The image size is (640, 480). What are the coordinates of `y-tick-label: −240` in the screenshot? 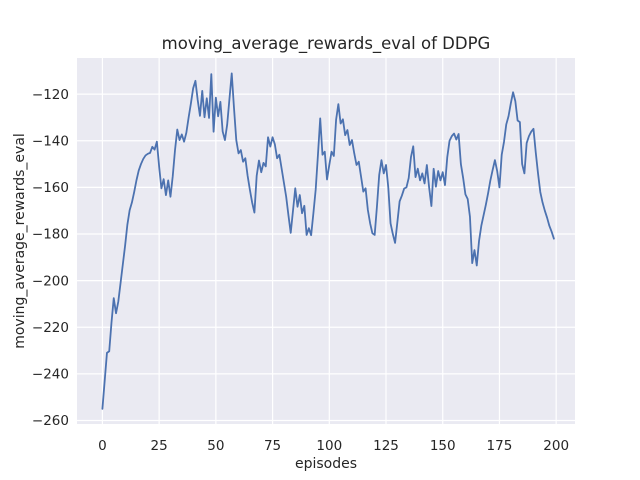 It's located at (50, 375).